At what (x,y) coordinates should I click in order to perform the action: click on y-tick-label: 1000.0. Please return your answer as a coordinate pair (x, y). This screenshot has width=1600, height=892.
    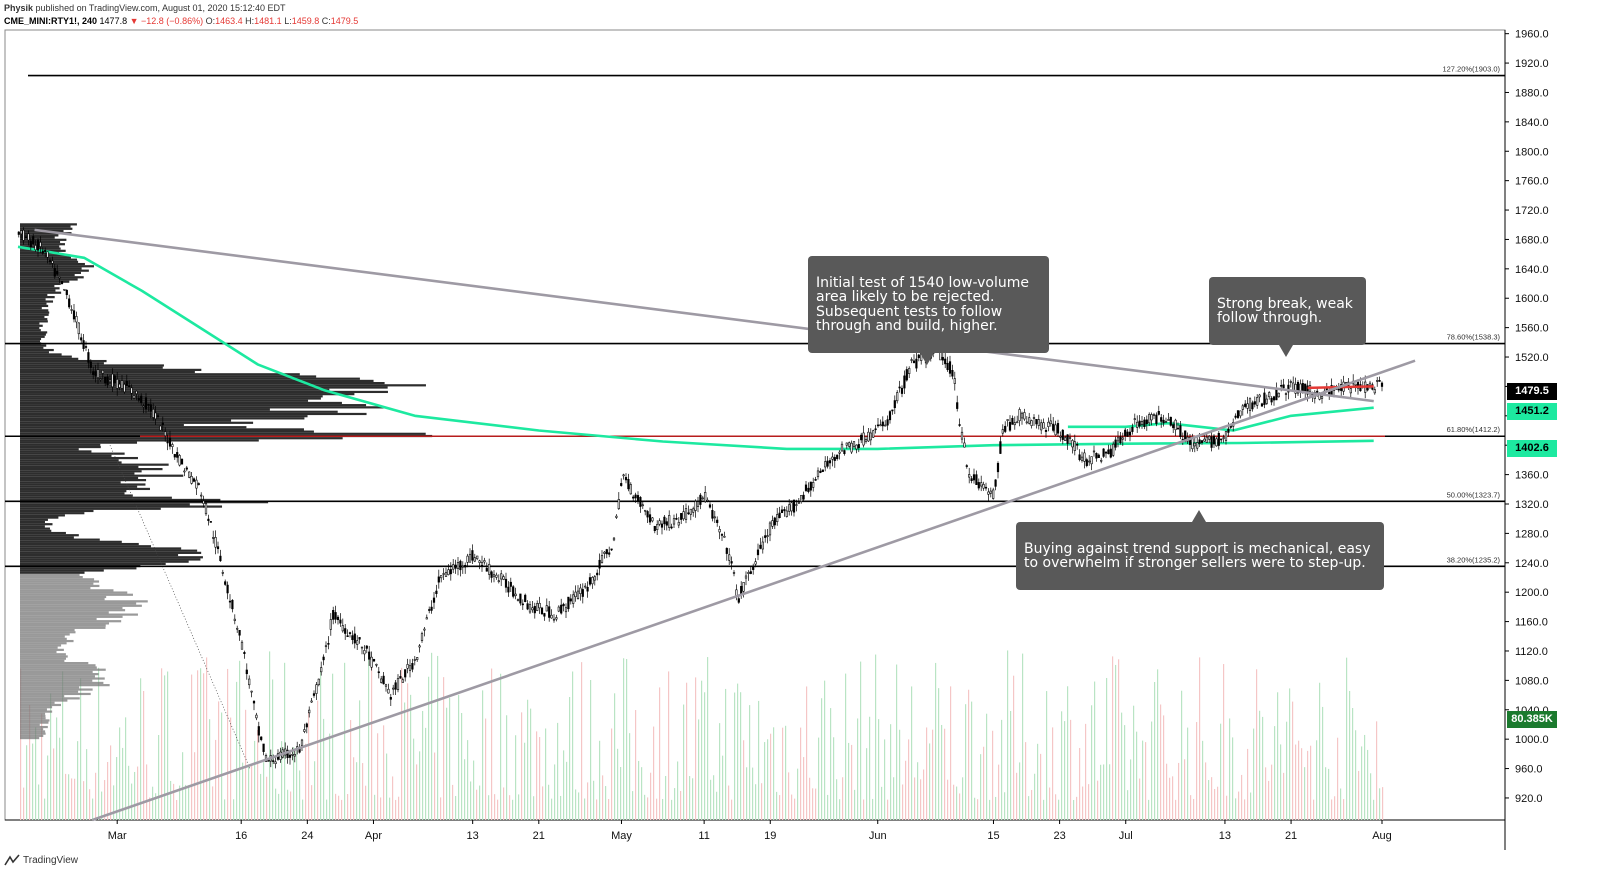
    Looking at the image, I should click on (1532, 740).